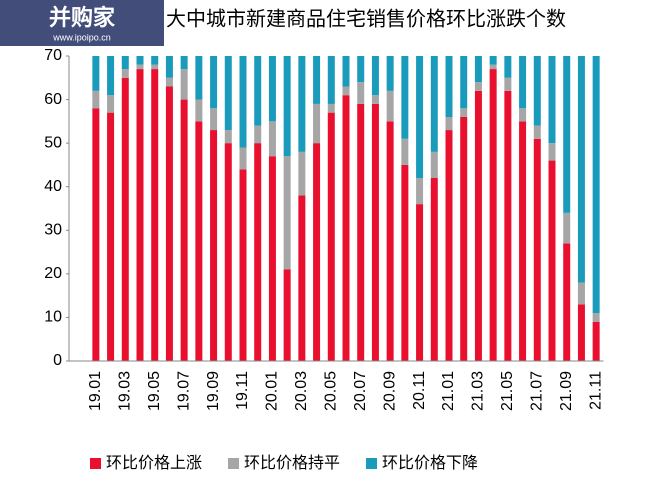 Image resolution: width=666 pixels, height=484 pixels. Describe the element at coordinates (154, 391) in the screenshot. I see `x-tick-label: 19.05` at that location.